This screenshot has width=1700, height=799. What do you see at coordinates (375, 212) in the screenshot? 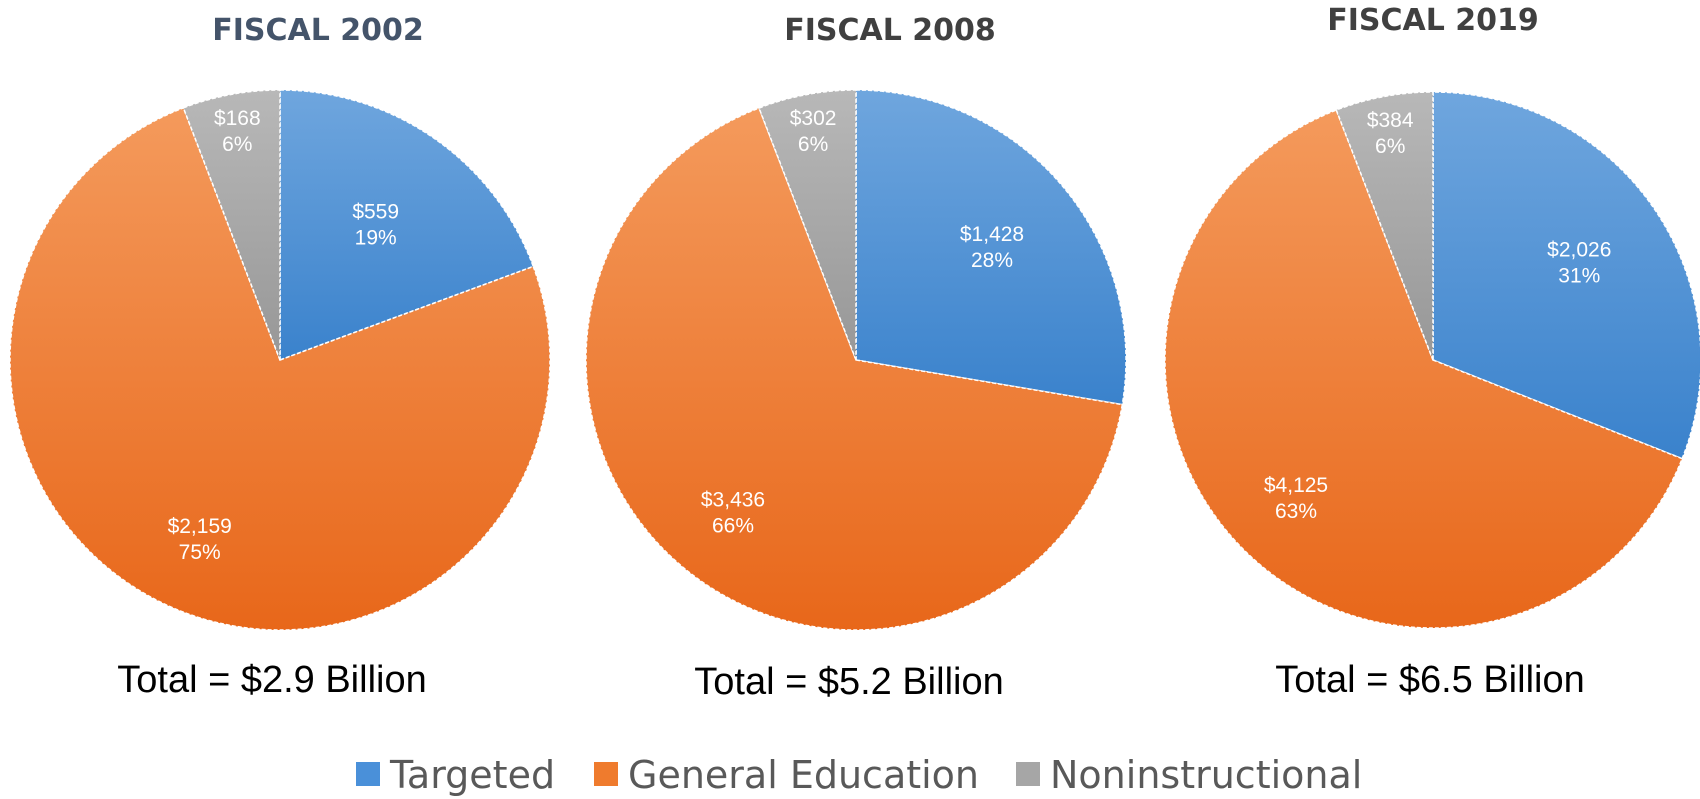
I see `slice-value-label: $559` at bounding box center [375, 212].